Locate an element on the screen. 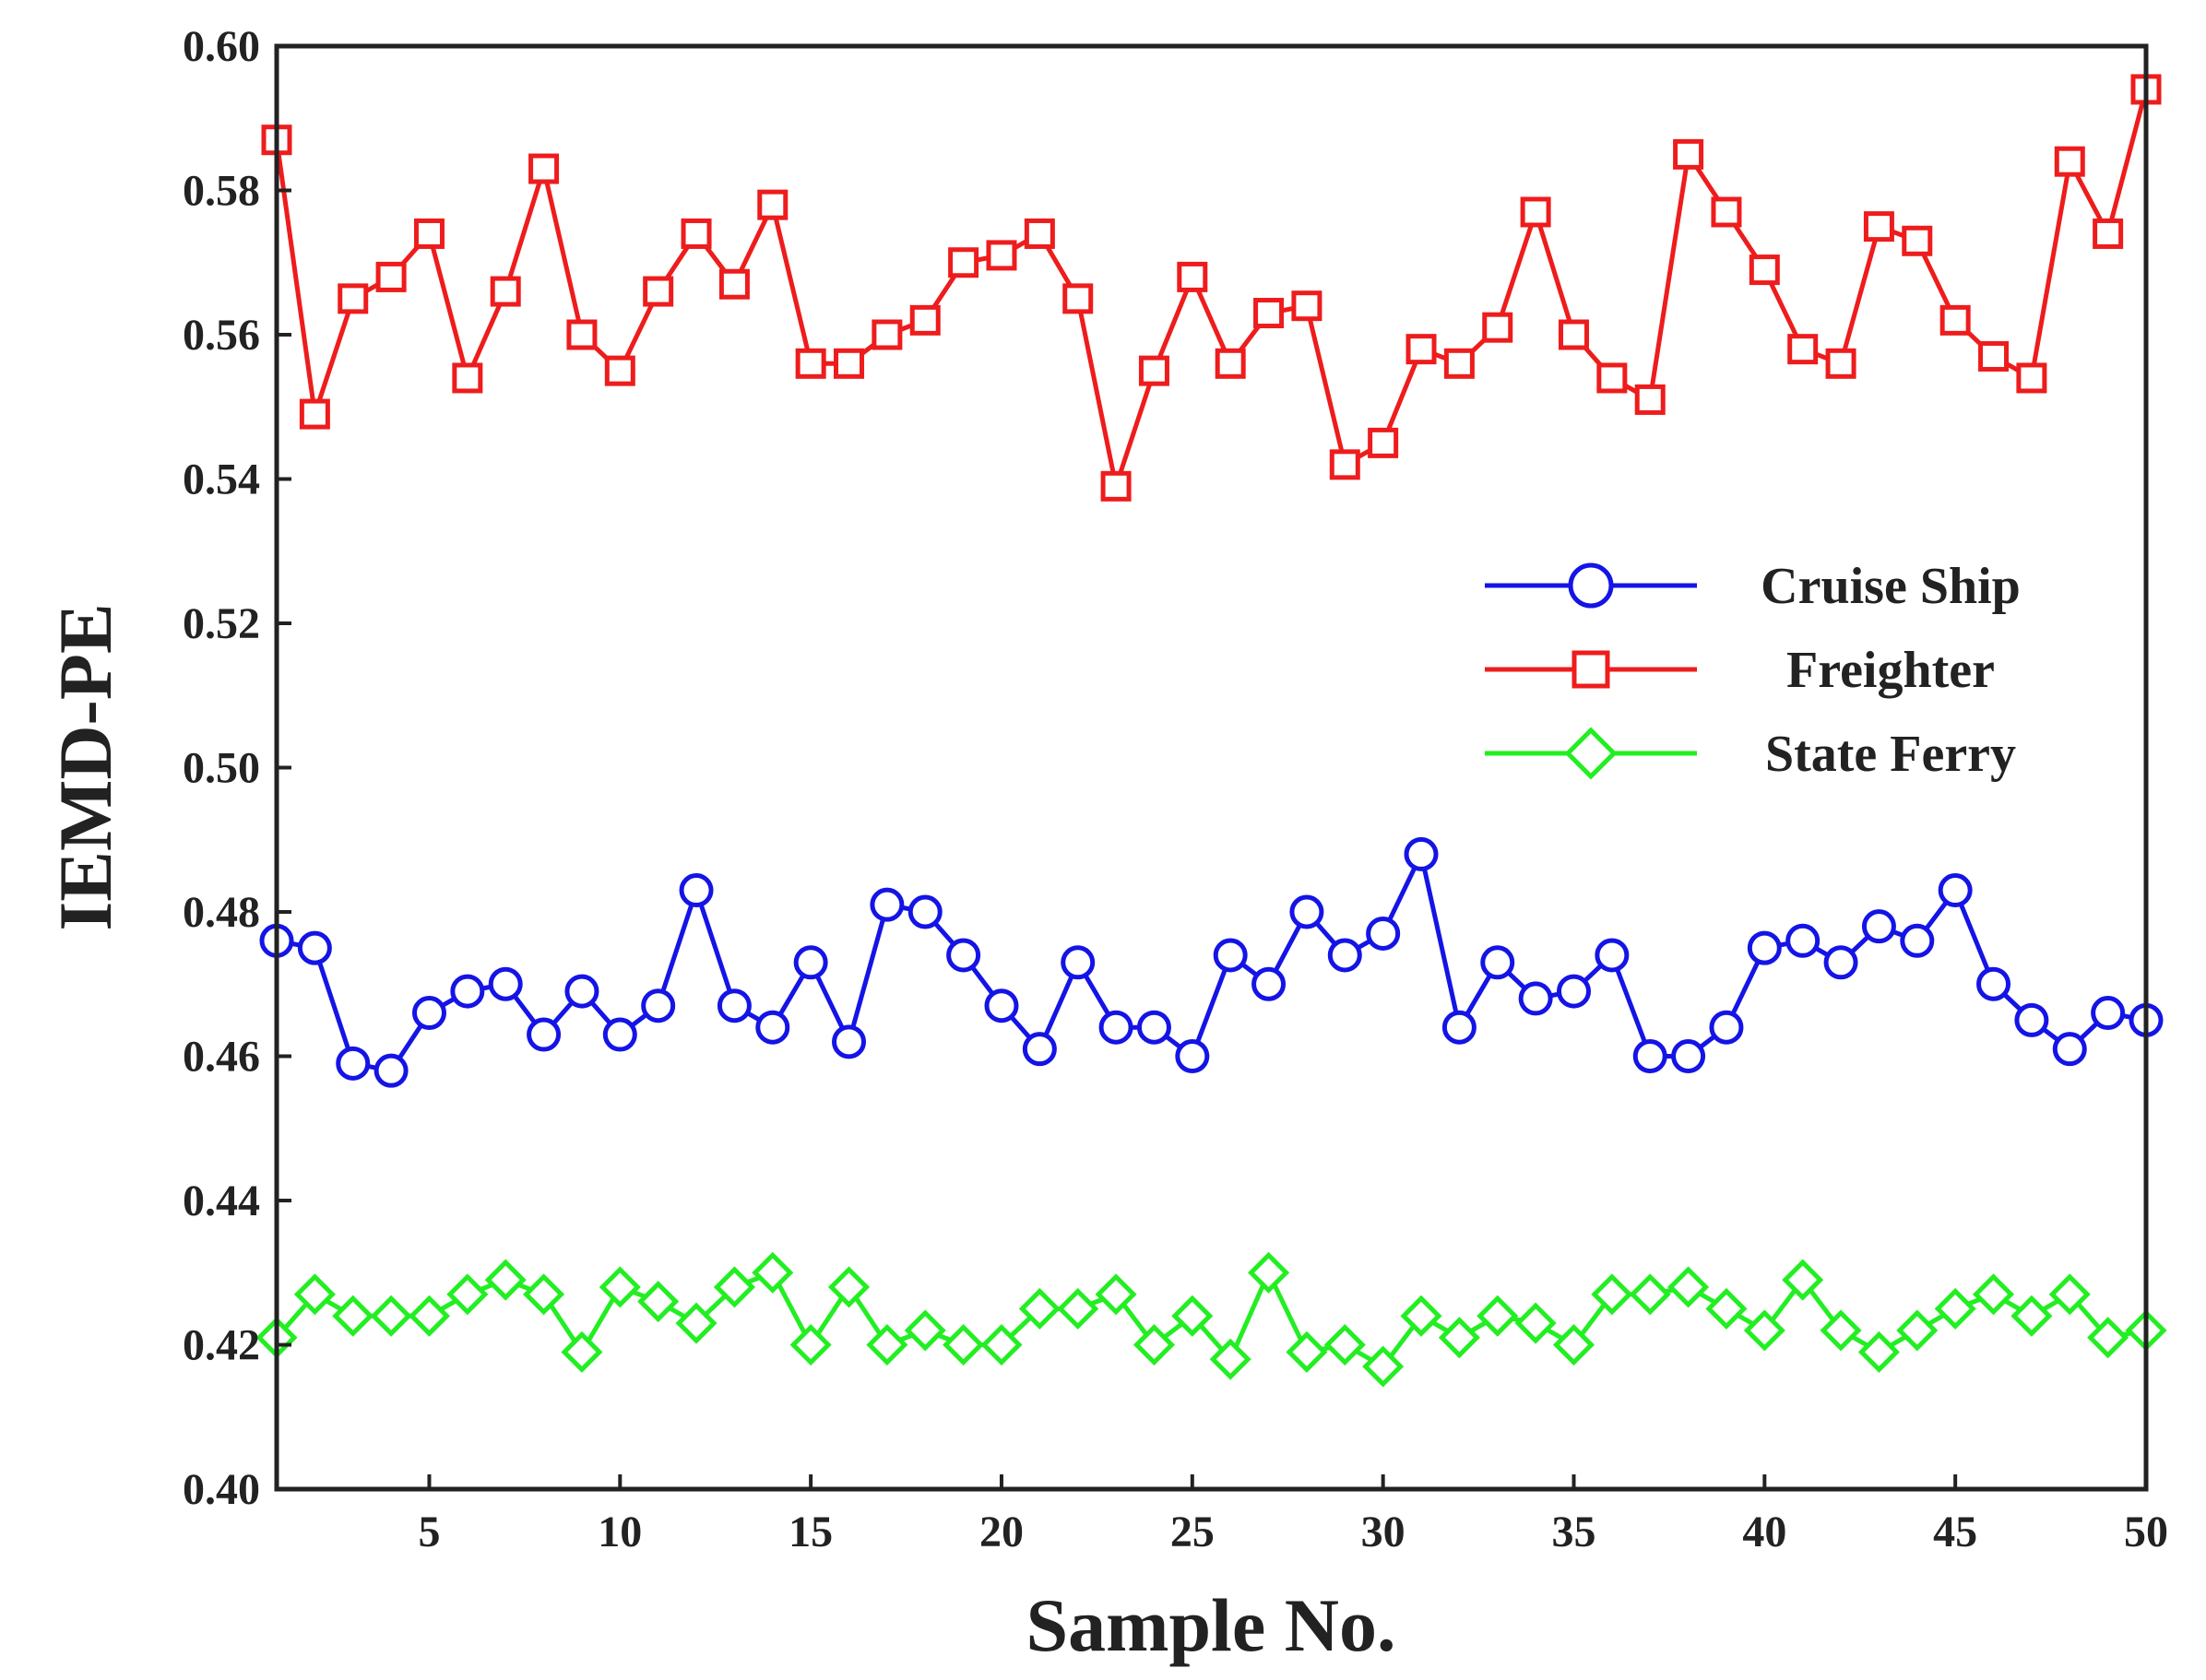  x-tick-label: 30 is located at coordinates (1383, 1532).